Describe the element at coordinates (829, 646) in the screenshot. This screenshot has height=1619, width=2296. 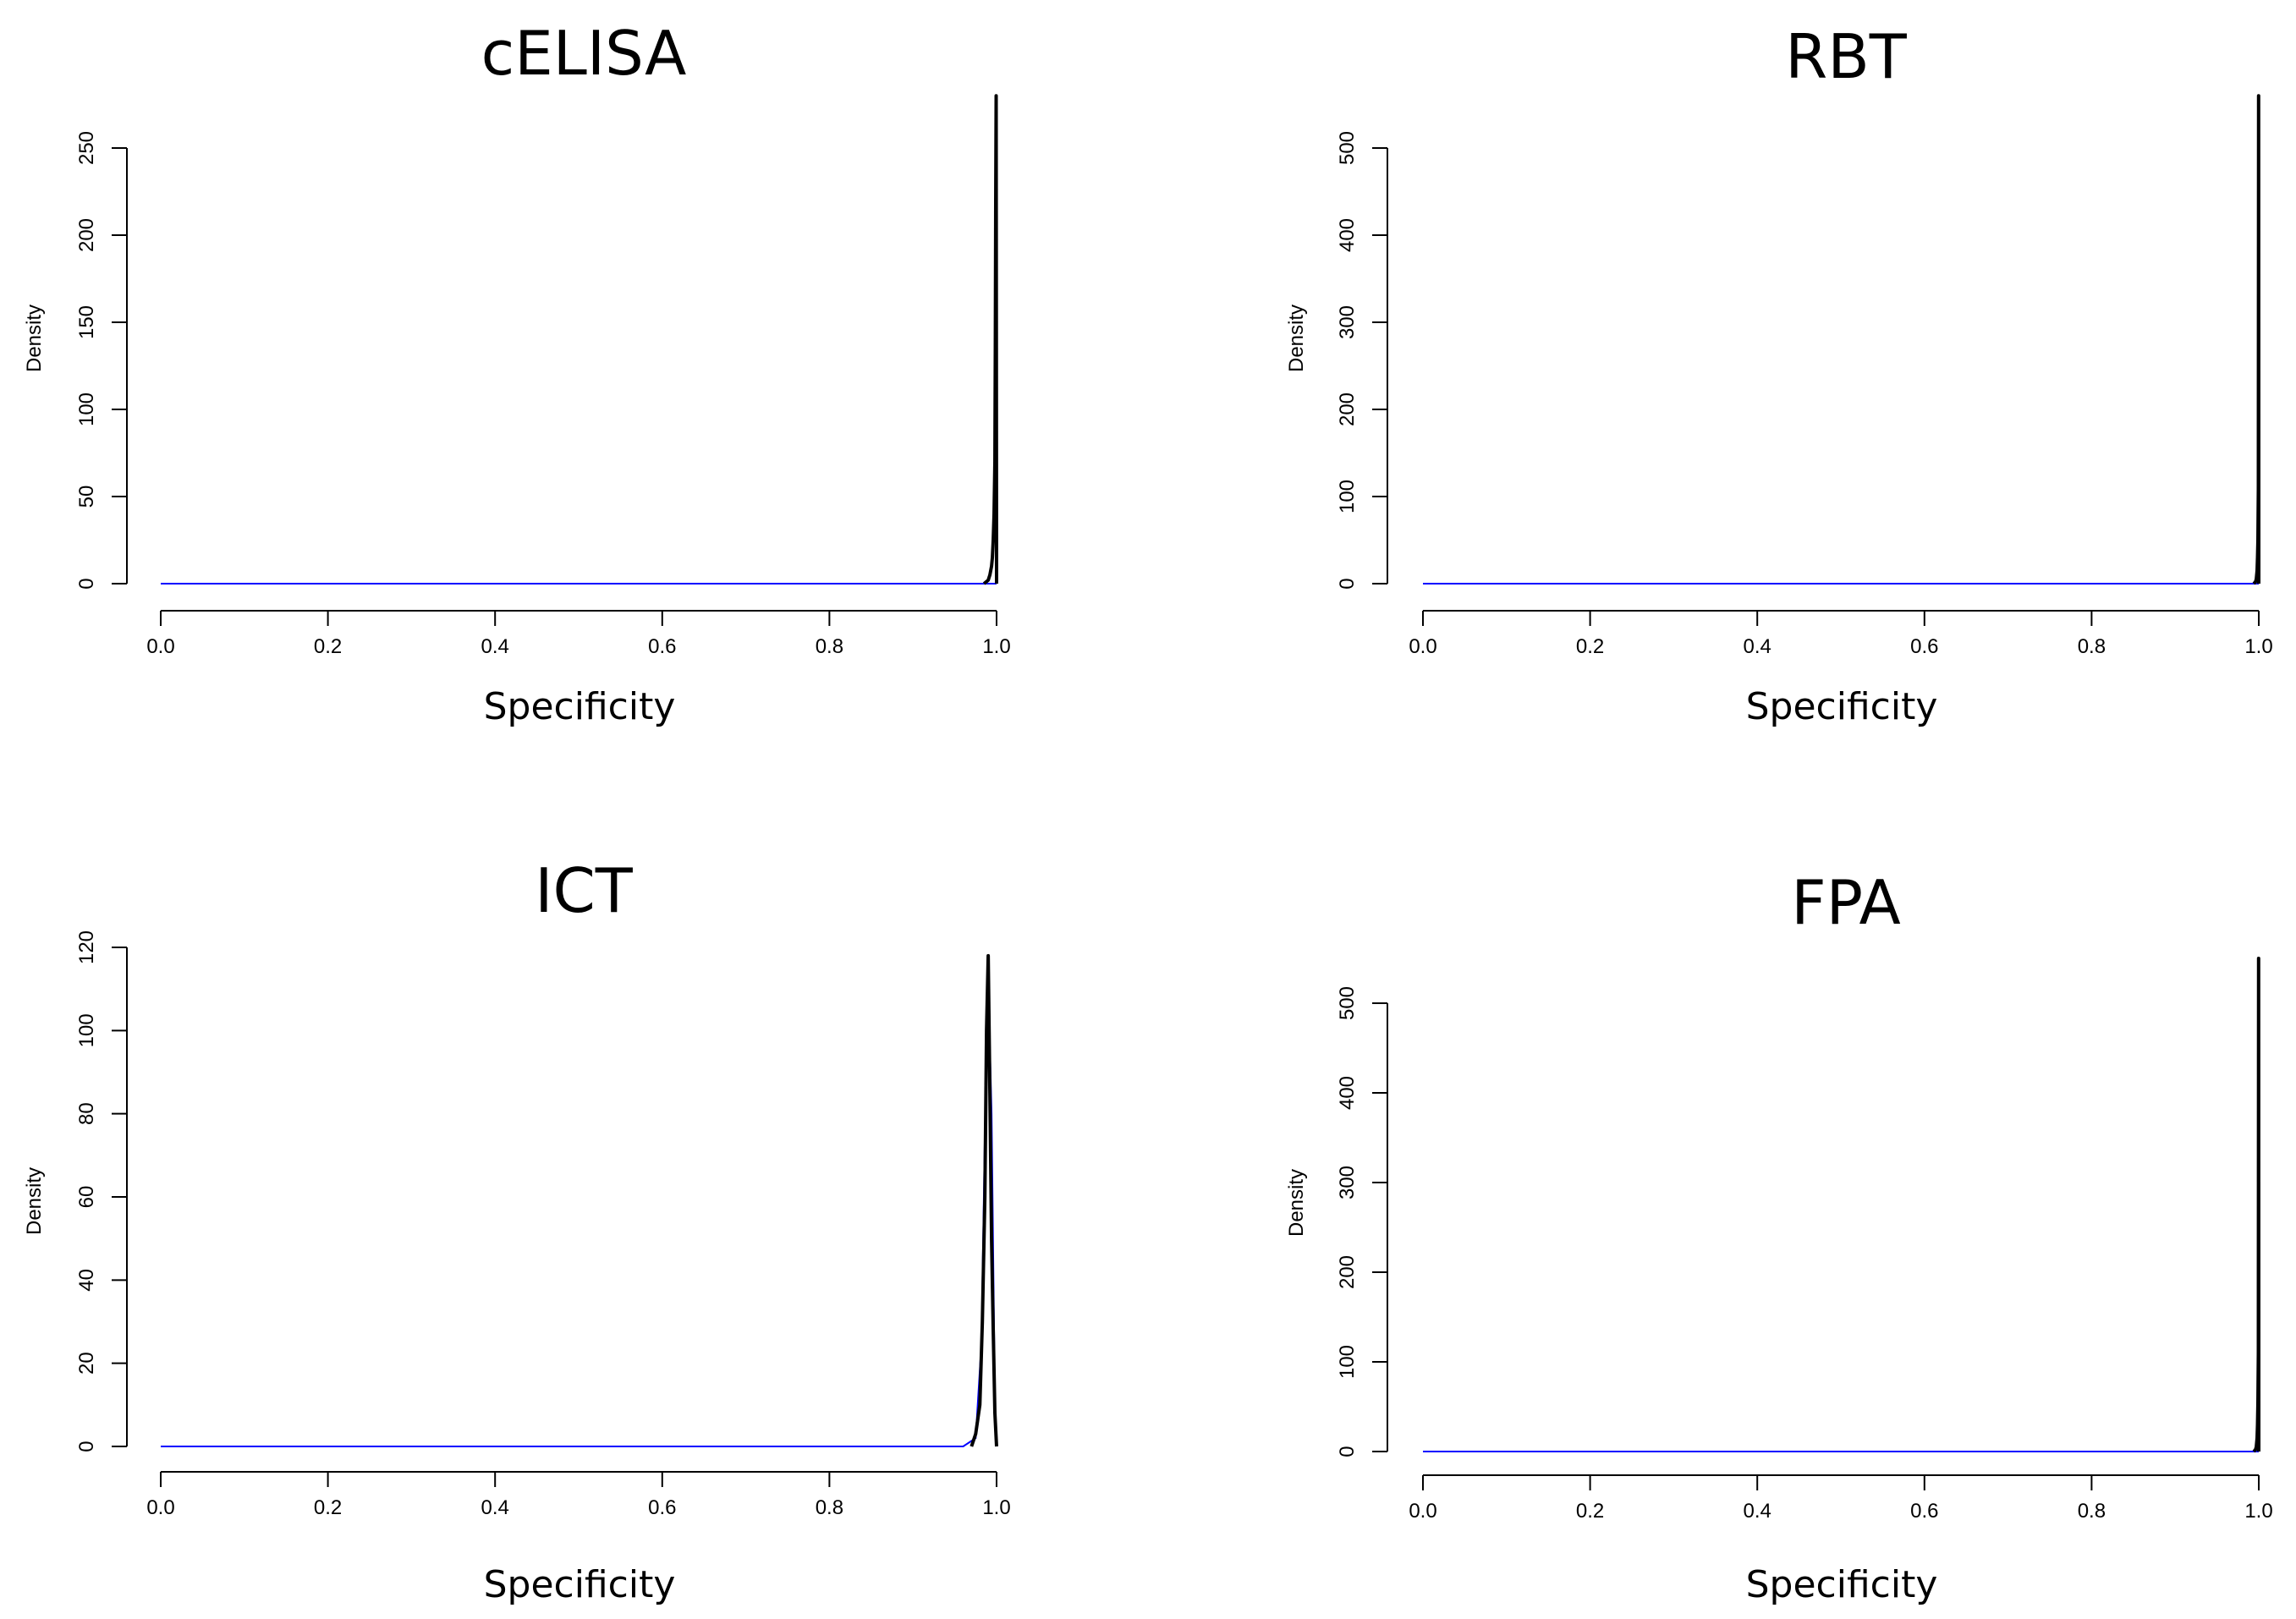
I see `chart-0-x-tick-label: 0.8` at that location.